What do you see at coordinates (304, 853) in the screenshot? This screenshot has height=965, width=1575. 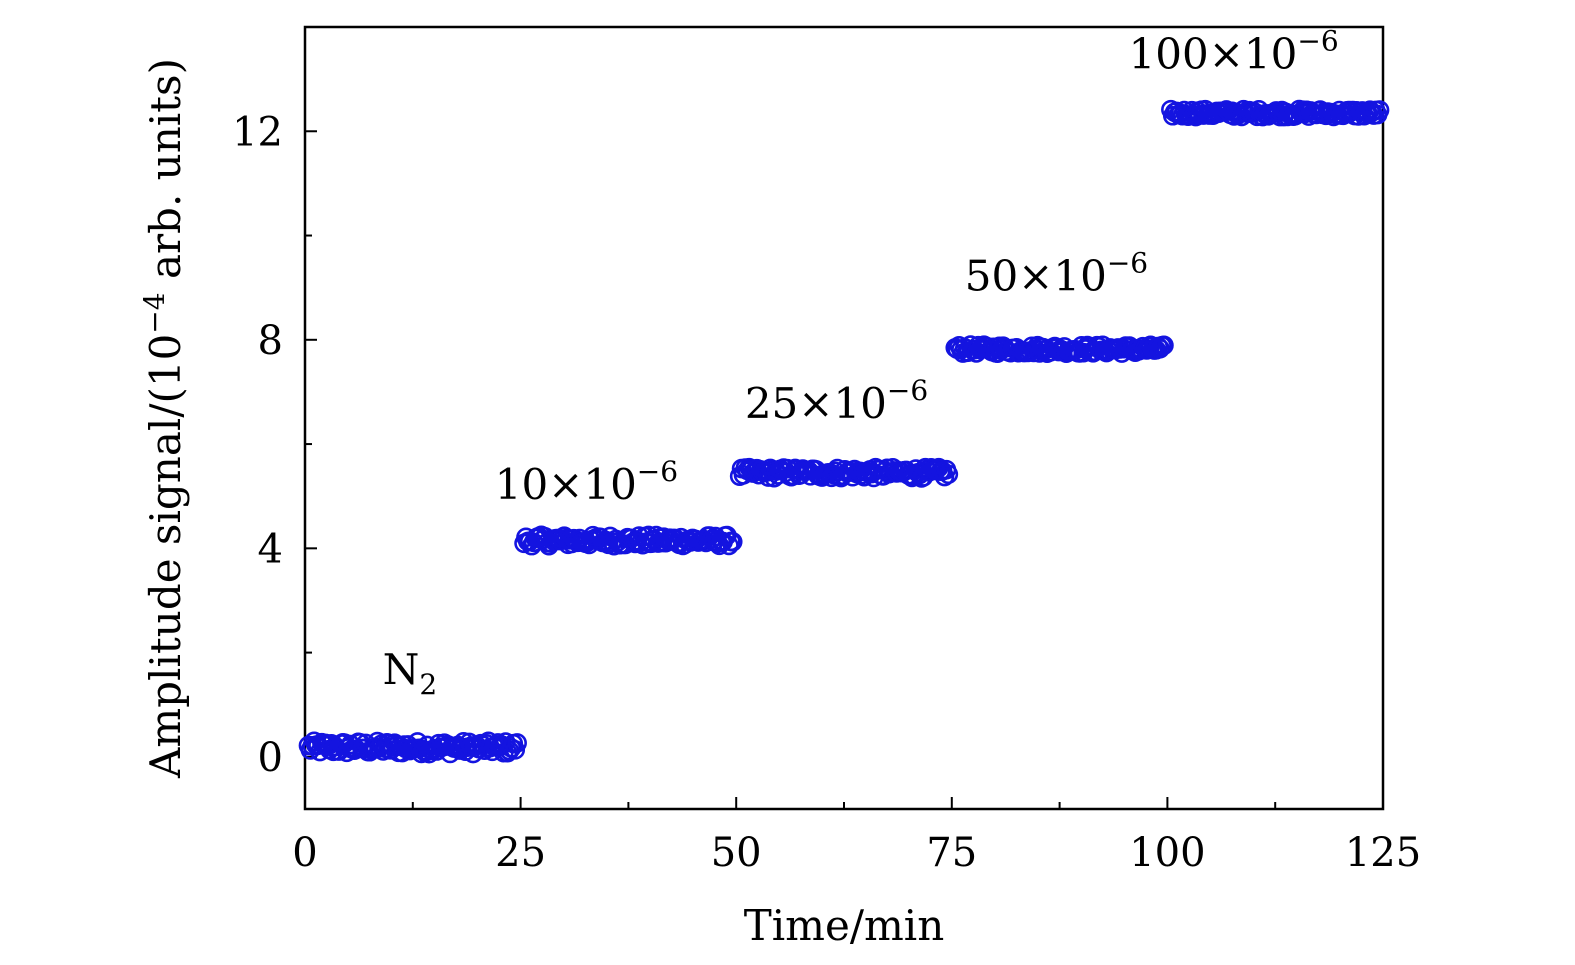 I see `x-tick-label: 0` at bounding box center [304, 853].